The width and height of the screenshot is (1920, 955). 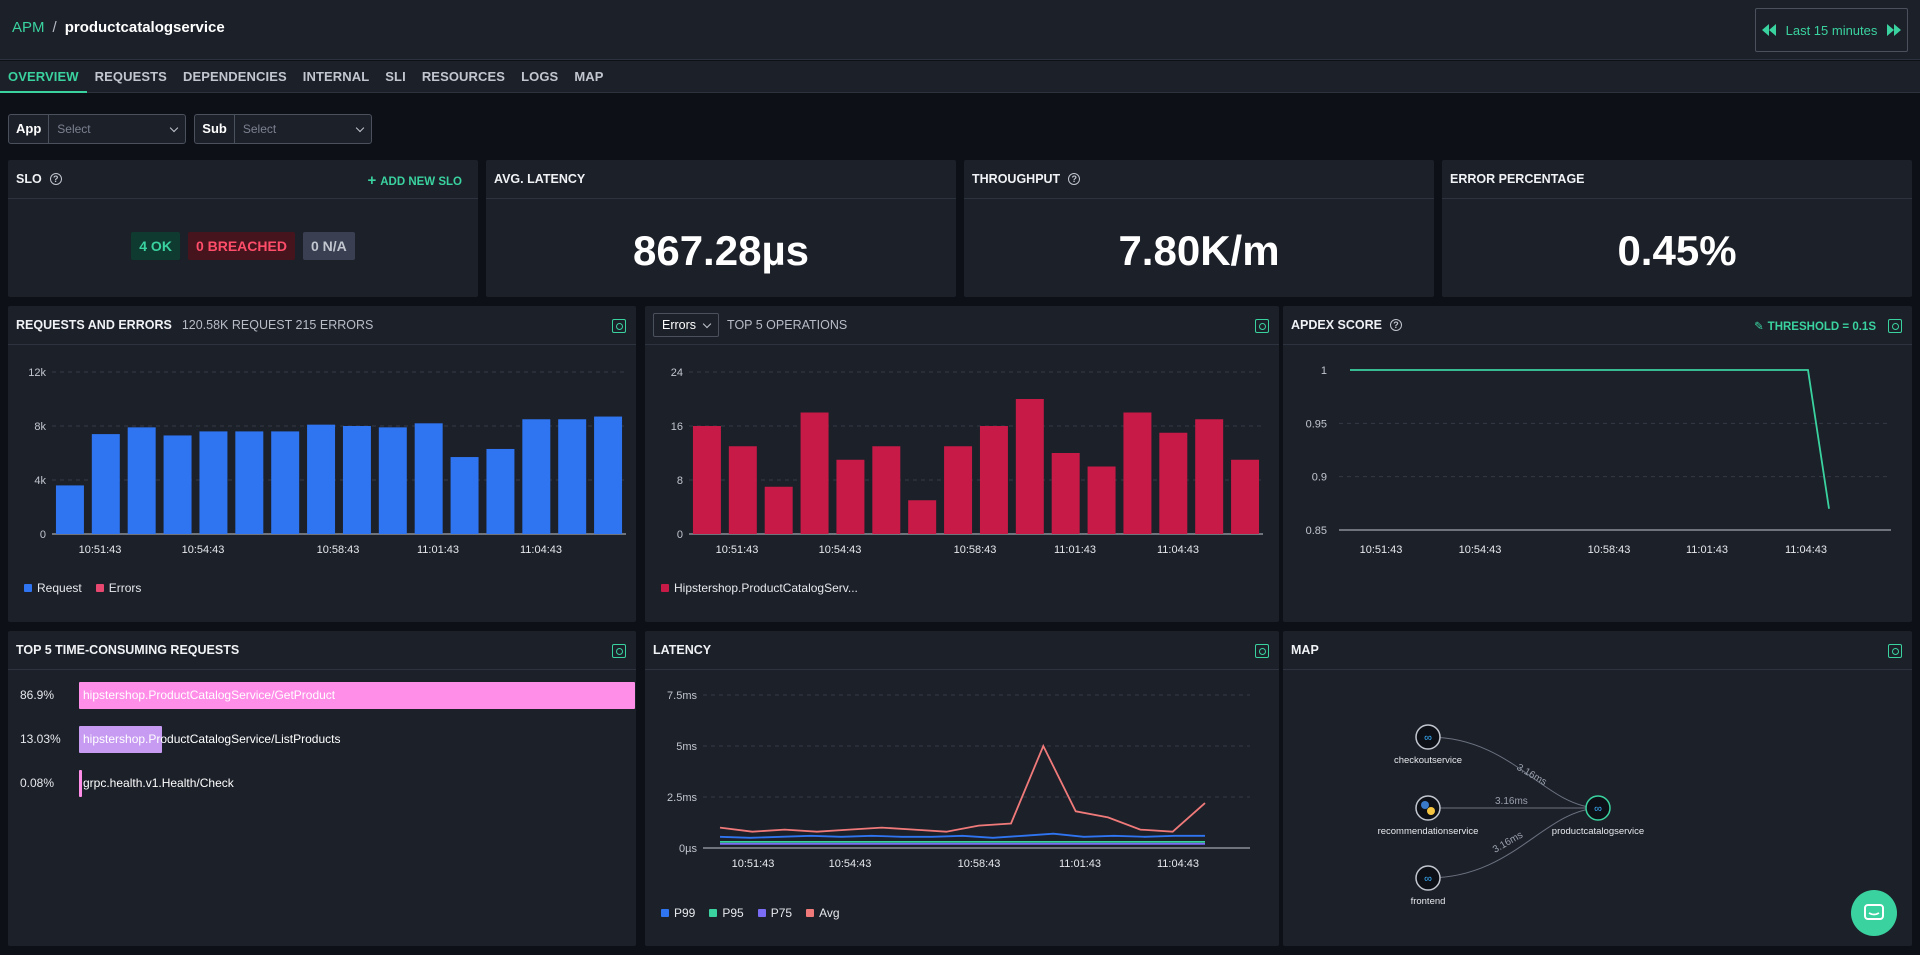 I want to click on map-node-recommendationservice: recommendationservice, so click(x=1428, y=816).